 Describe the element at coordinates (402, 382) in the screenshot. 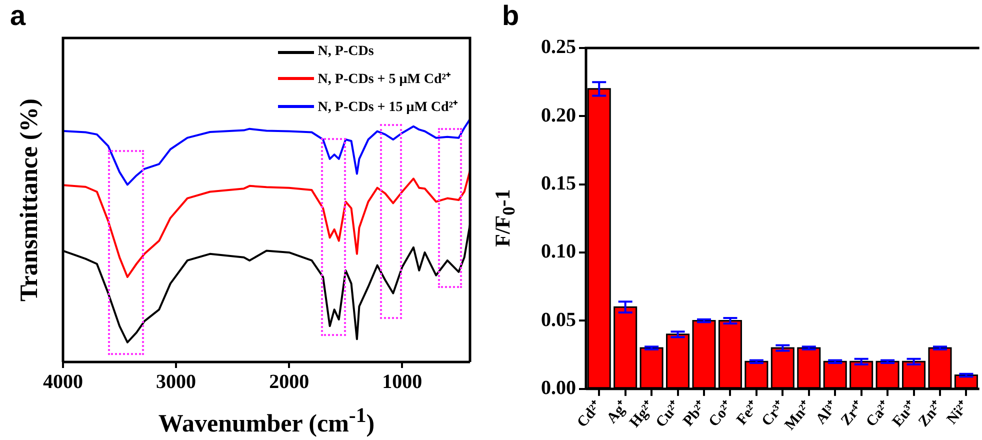

I see `x-tick-label: 1000` at that location.